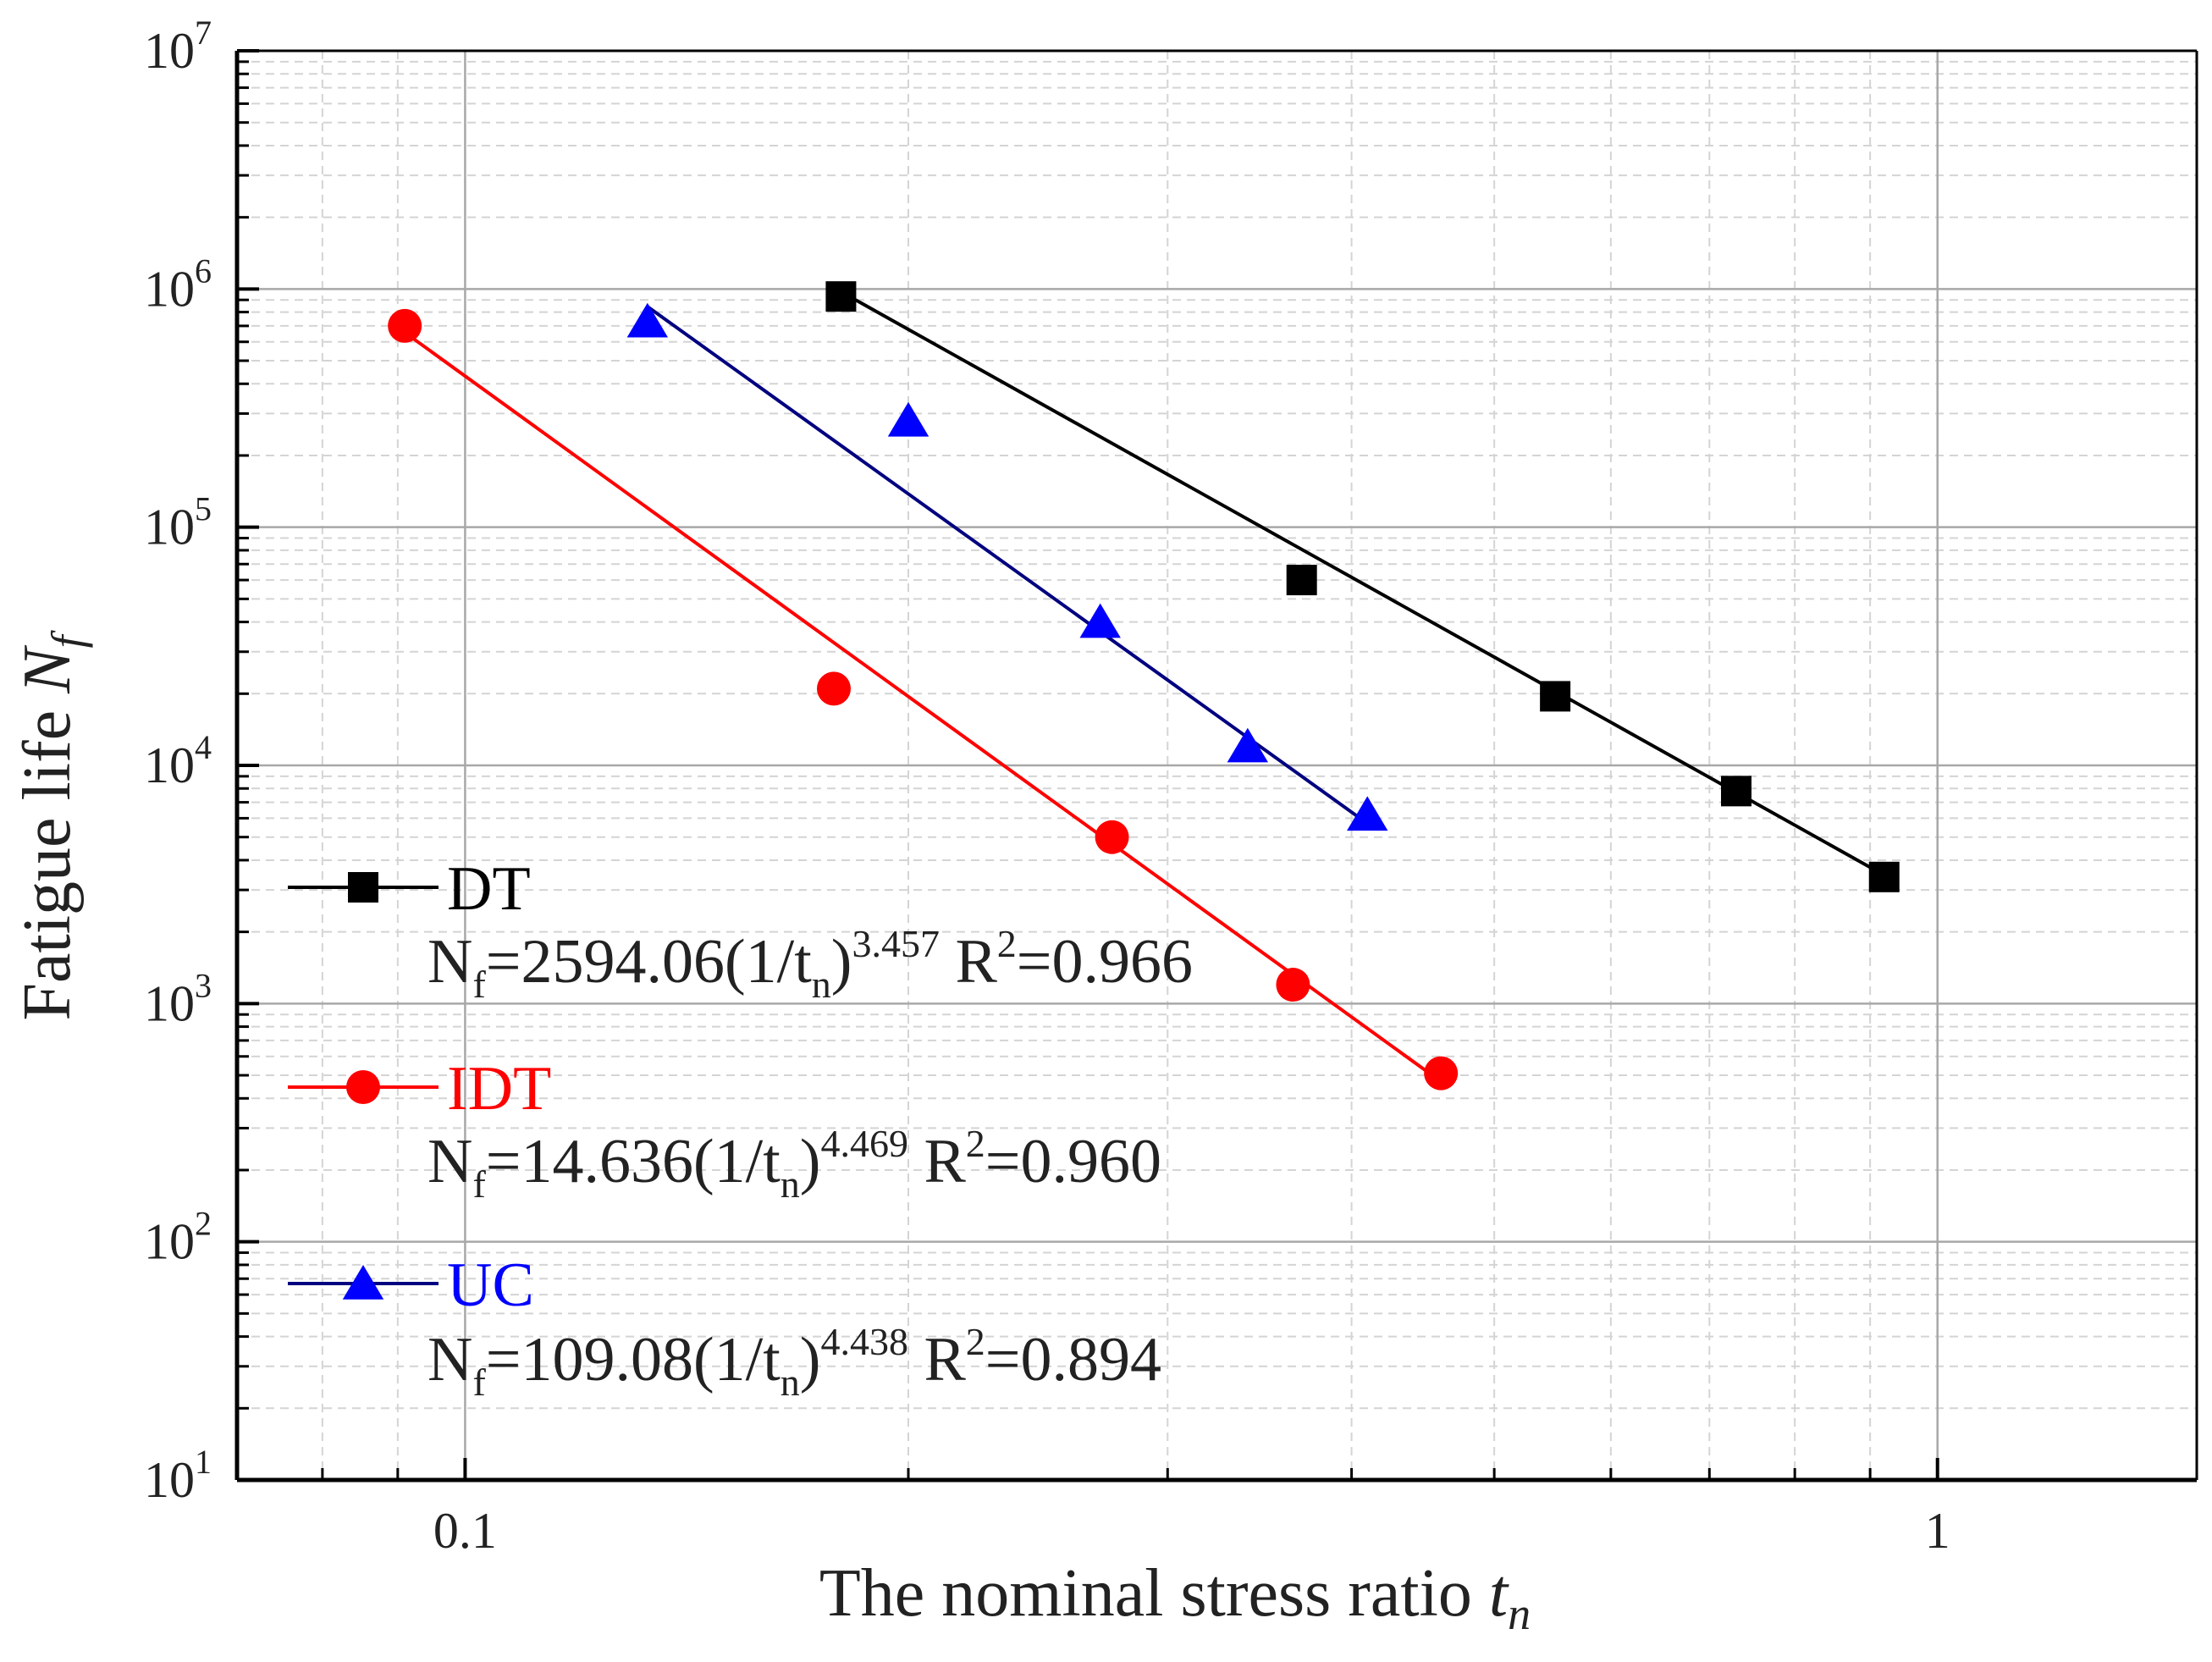 The image size is (2212, 1662). I want to click on equation-part: 3.457, so click(896, 944).